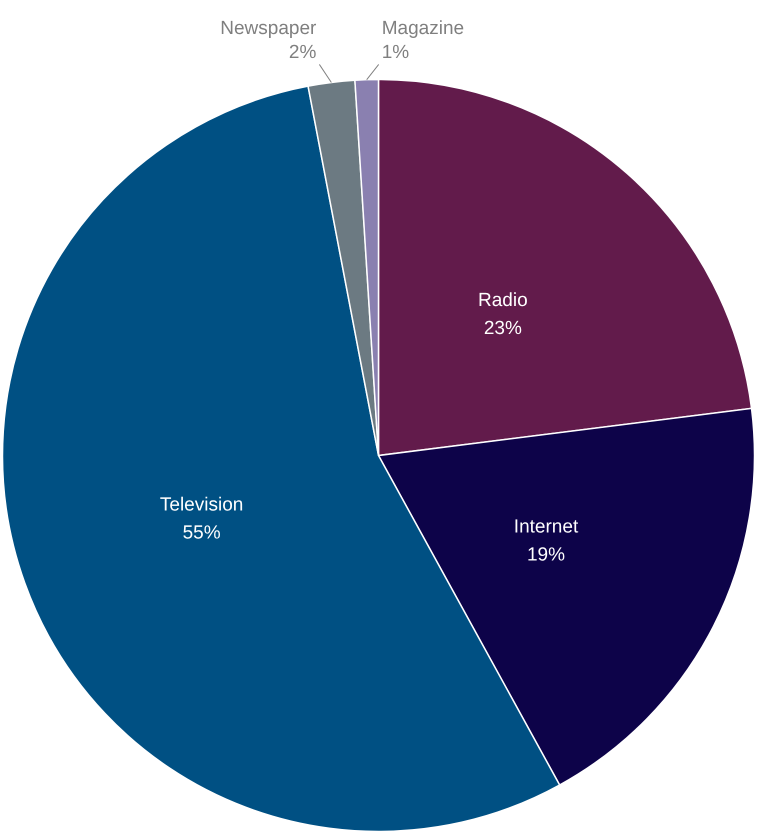  Describe the element at coordinates (503, 300) in the screenshot. I see `slice-label: Radio` at that location.